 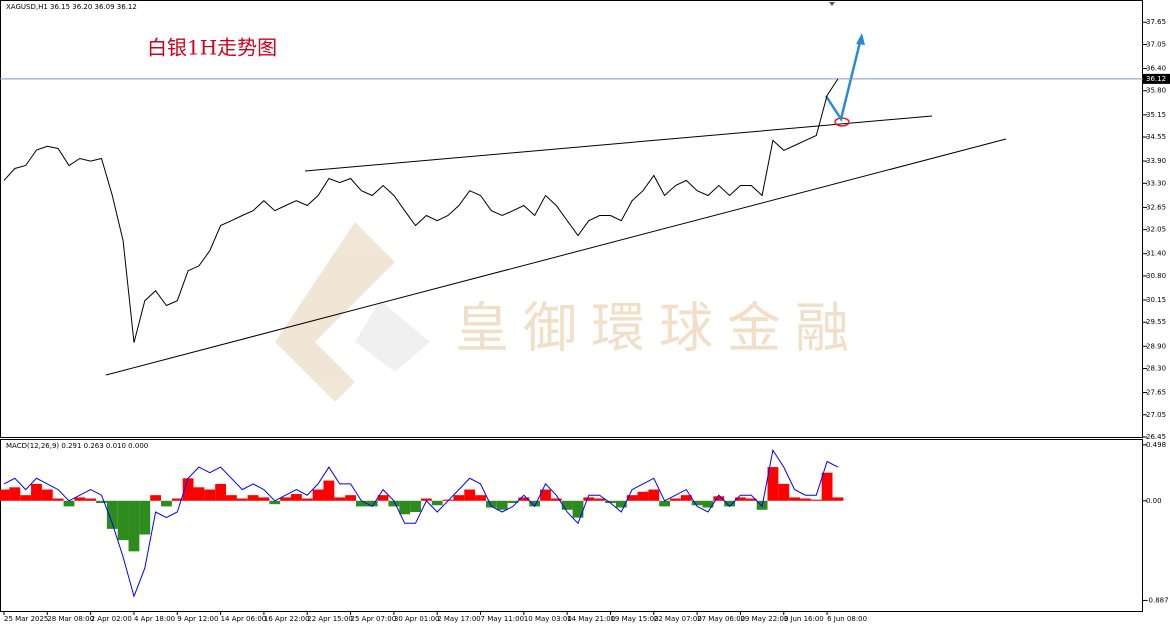 What do you see at coordinates (1157, 600) in the screenshot?
I see `y-tick-label: -0.887` at bounding box center [1157, 600].